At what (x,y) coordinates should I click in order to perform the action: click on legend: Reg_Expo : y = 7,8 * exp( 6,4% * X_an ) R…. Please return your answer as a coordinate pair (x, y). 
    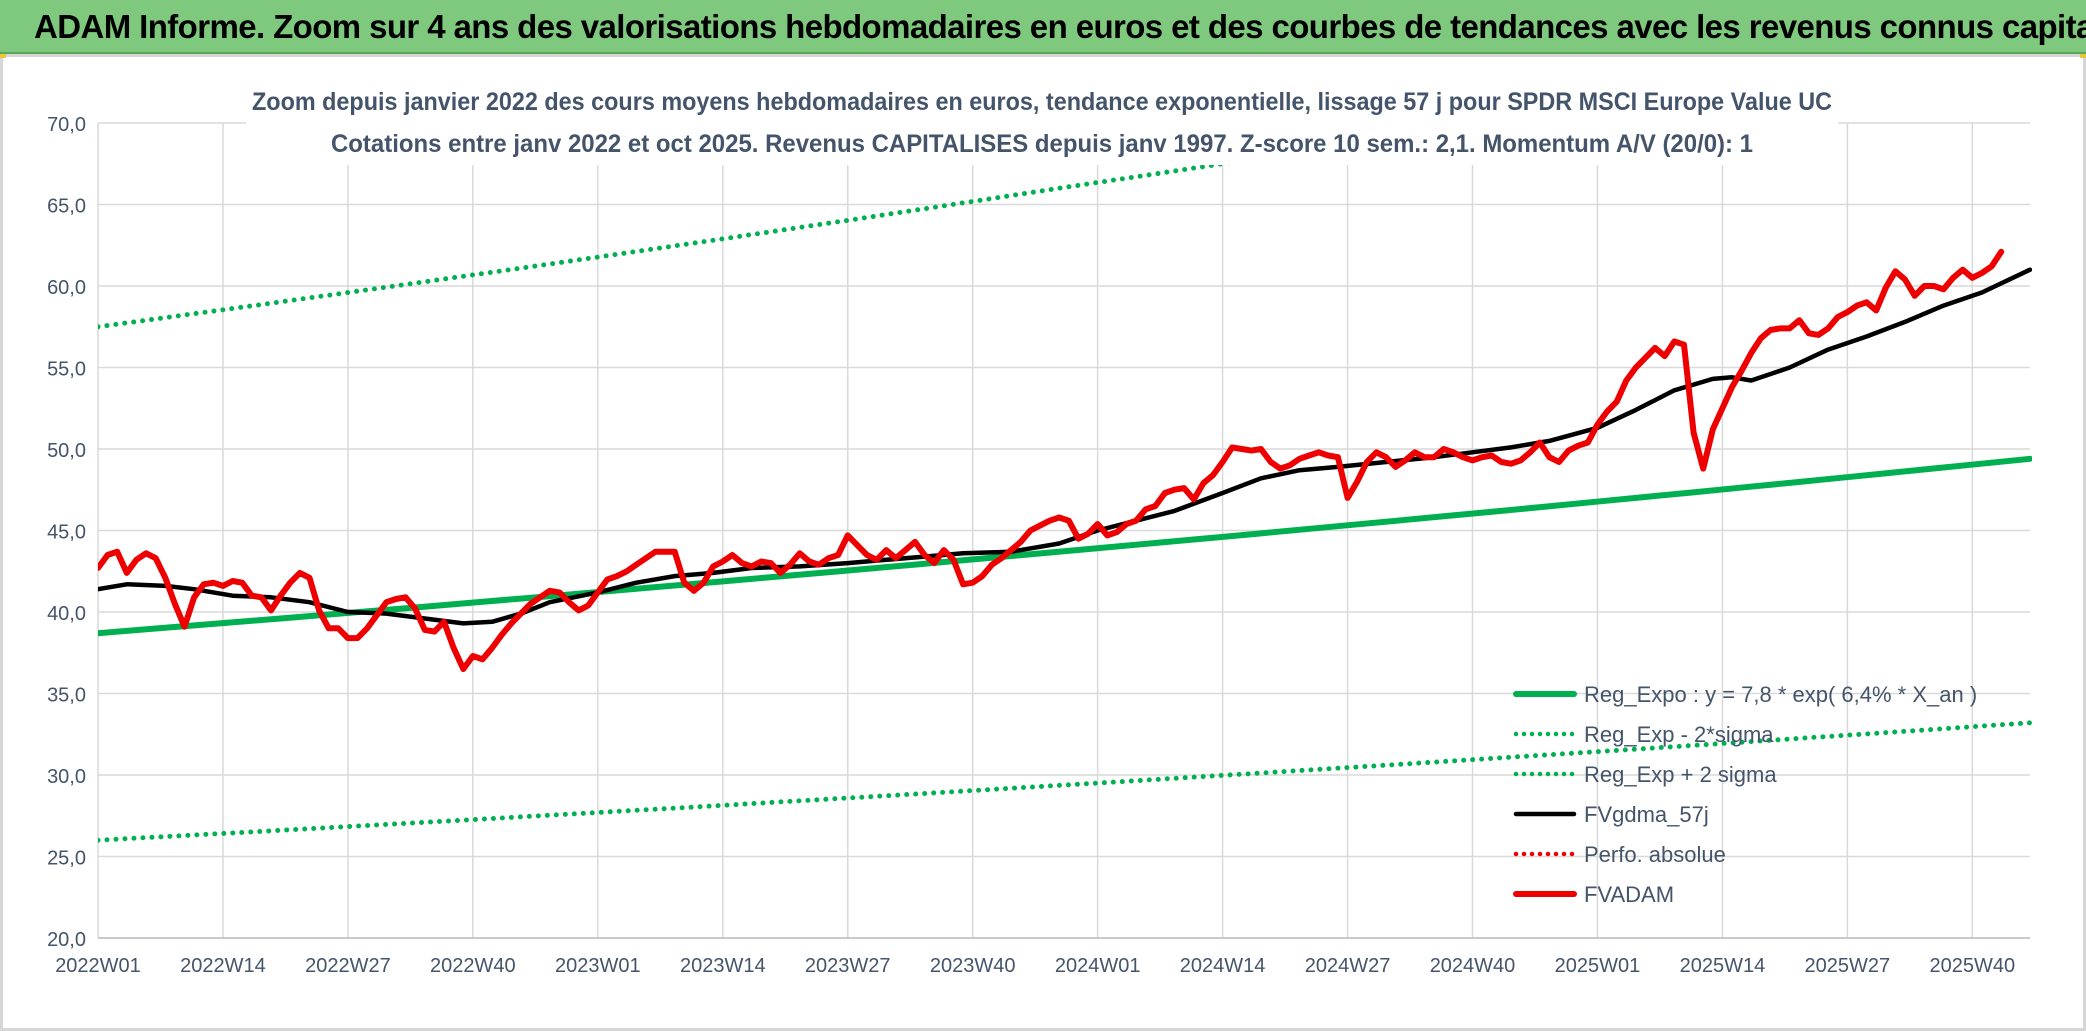
    Looking at the image, I should click on (1745, 794).